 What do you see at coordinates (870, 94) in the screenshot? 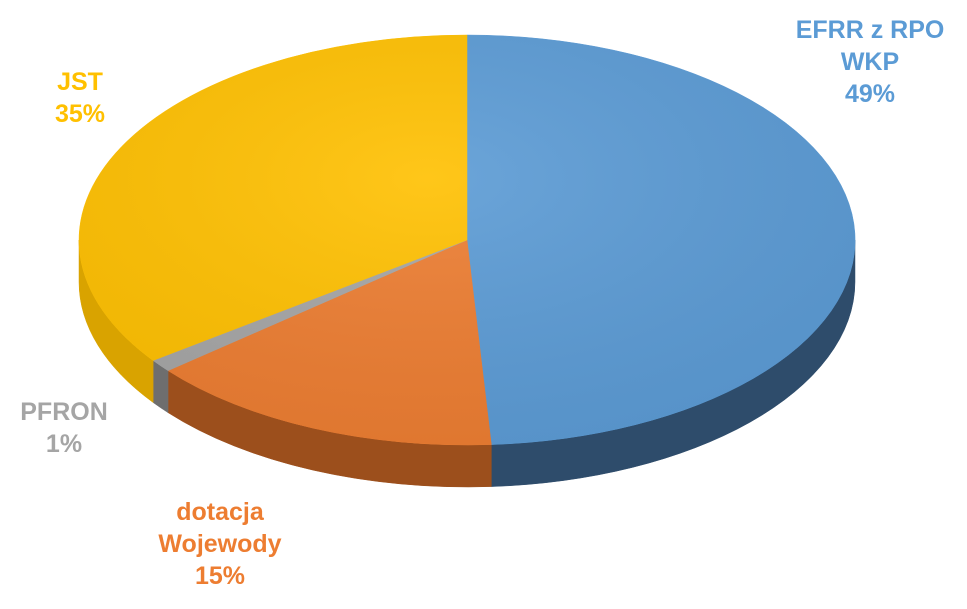
I see `slice-value-efrr: 49%` at bounding box center [870, 94].